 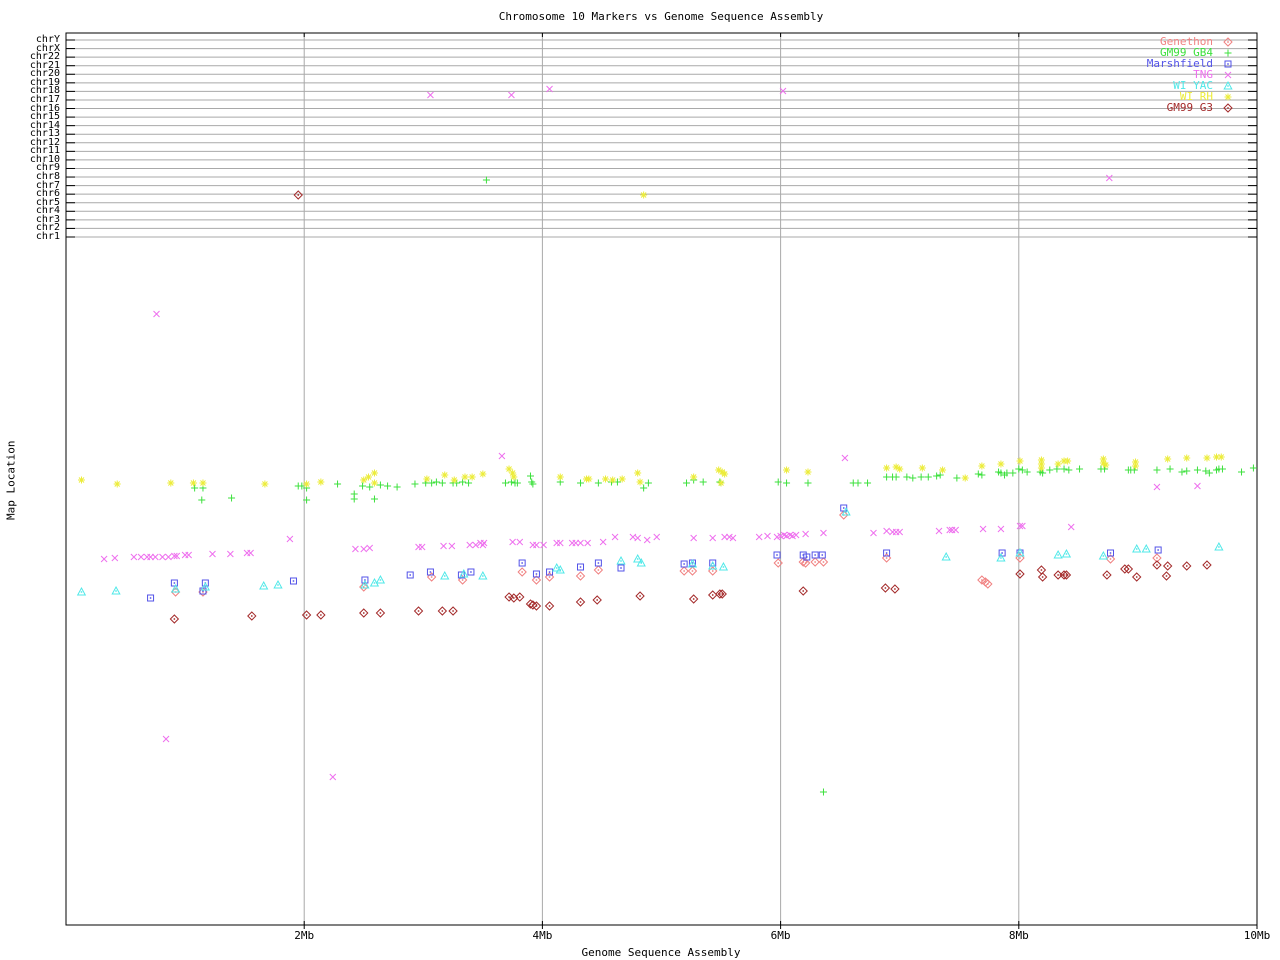 What do you see at coordinates (1228, 96) in the screenshot?
I see `legend-marker-star-icon` at bounding box center [1228, 96].